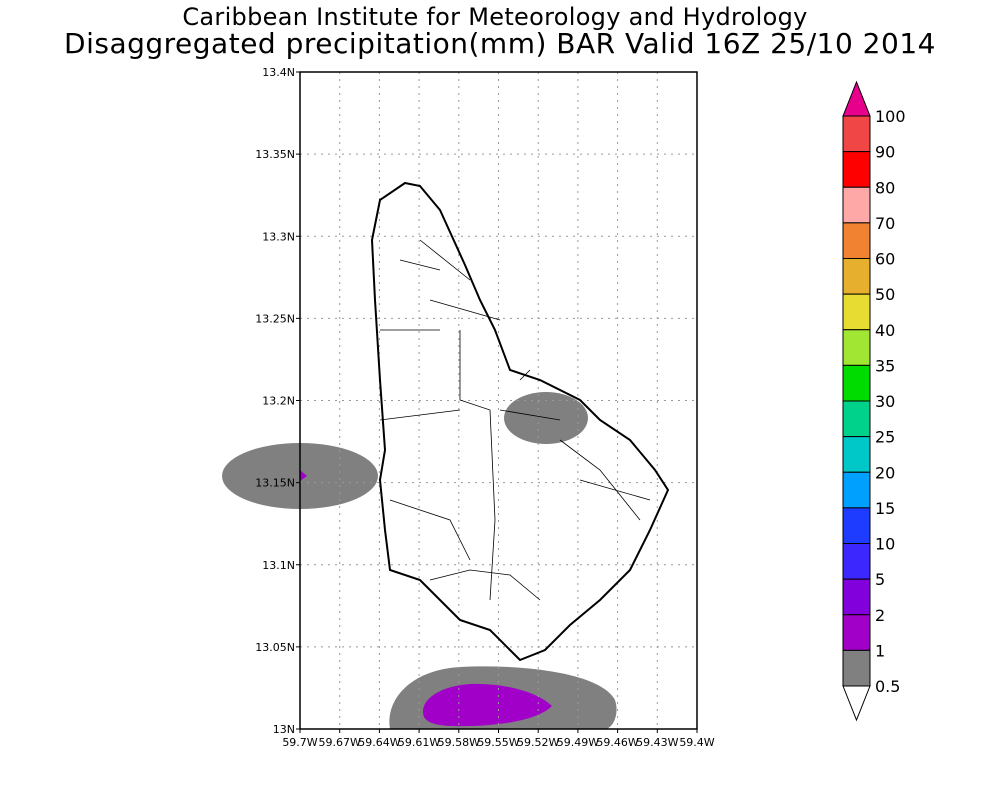 The height and width of the screenshot is (800, 1000). I want to click on lon-label: 59.43W, so click(657, 742).